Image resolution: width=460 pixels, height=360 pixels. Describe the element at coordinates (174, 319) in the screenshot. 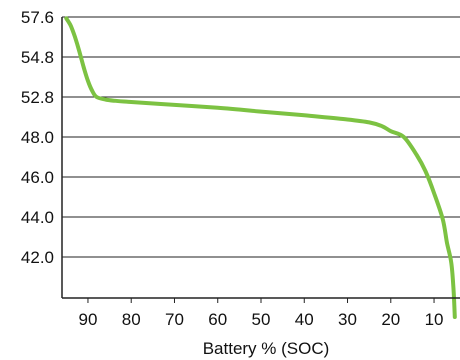

I see `x-tick-label: 70` at that location.